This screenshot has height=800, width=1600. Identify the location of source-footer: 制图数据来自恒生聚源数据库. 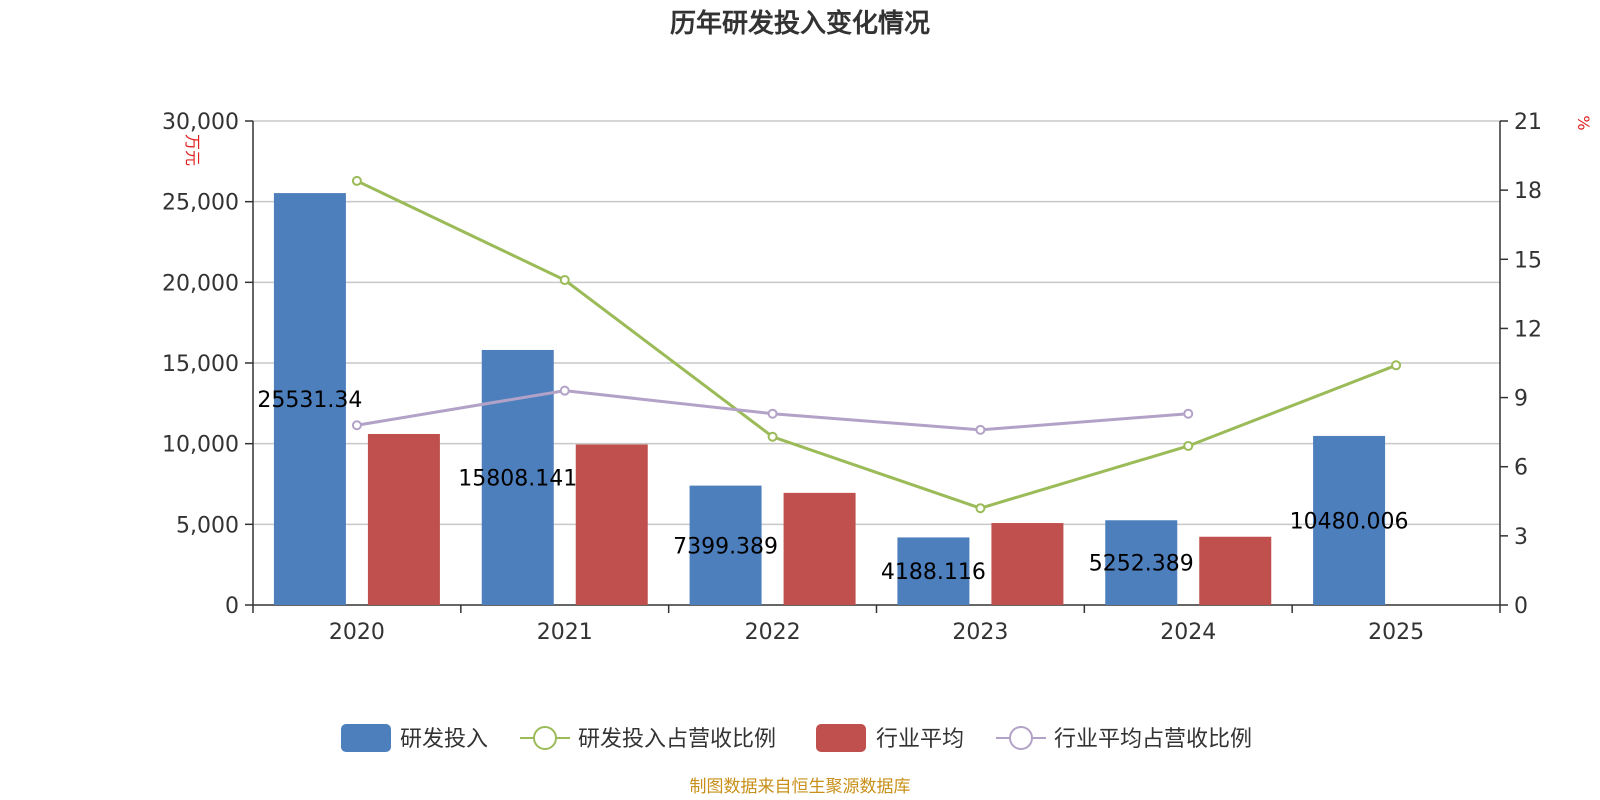
(800, 787).